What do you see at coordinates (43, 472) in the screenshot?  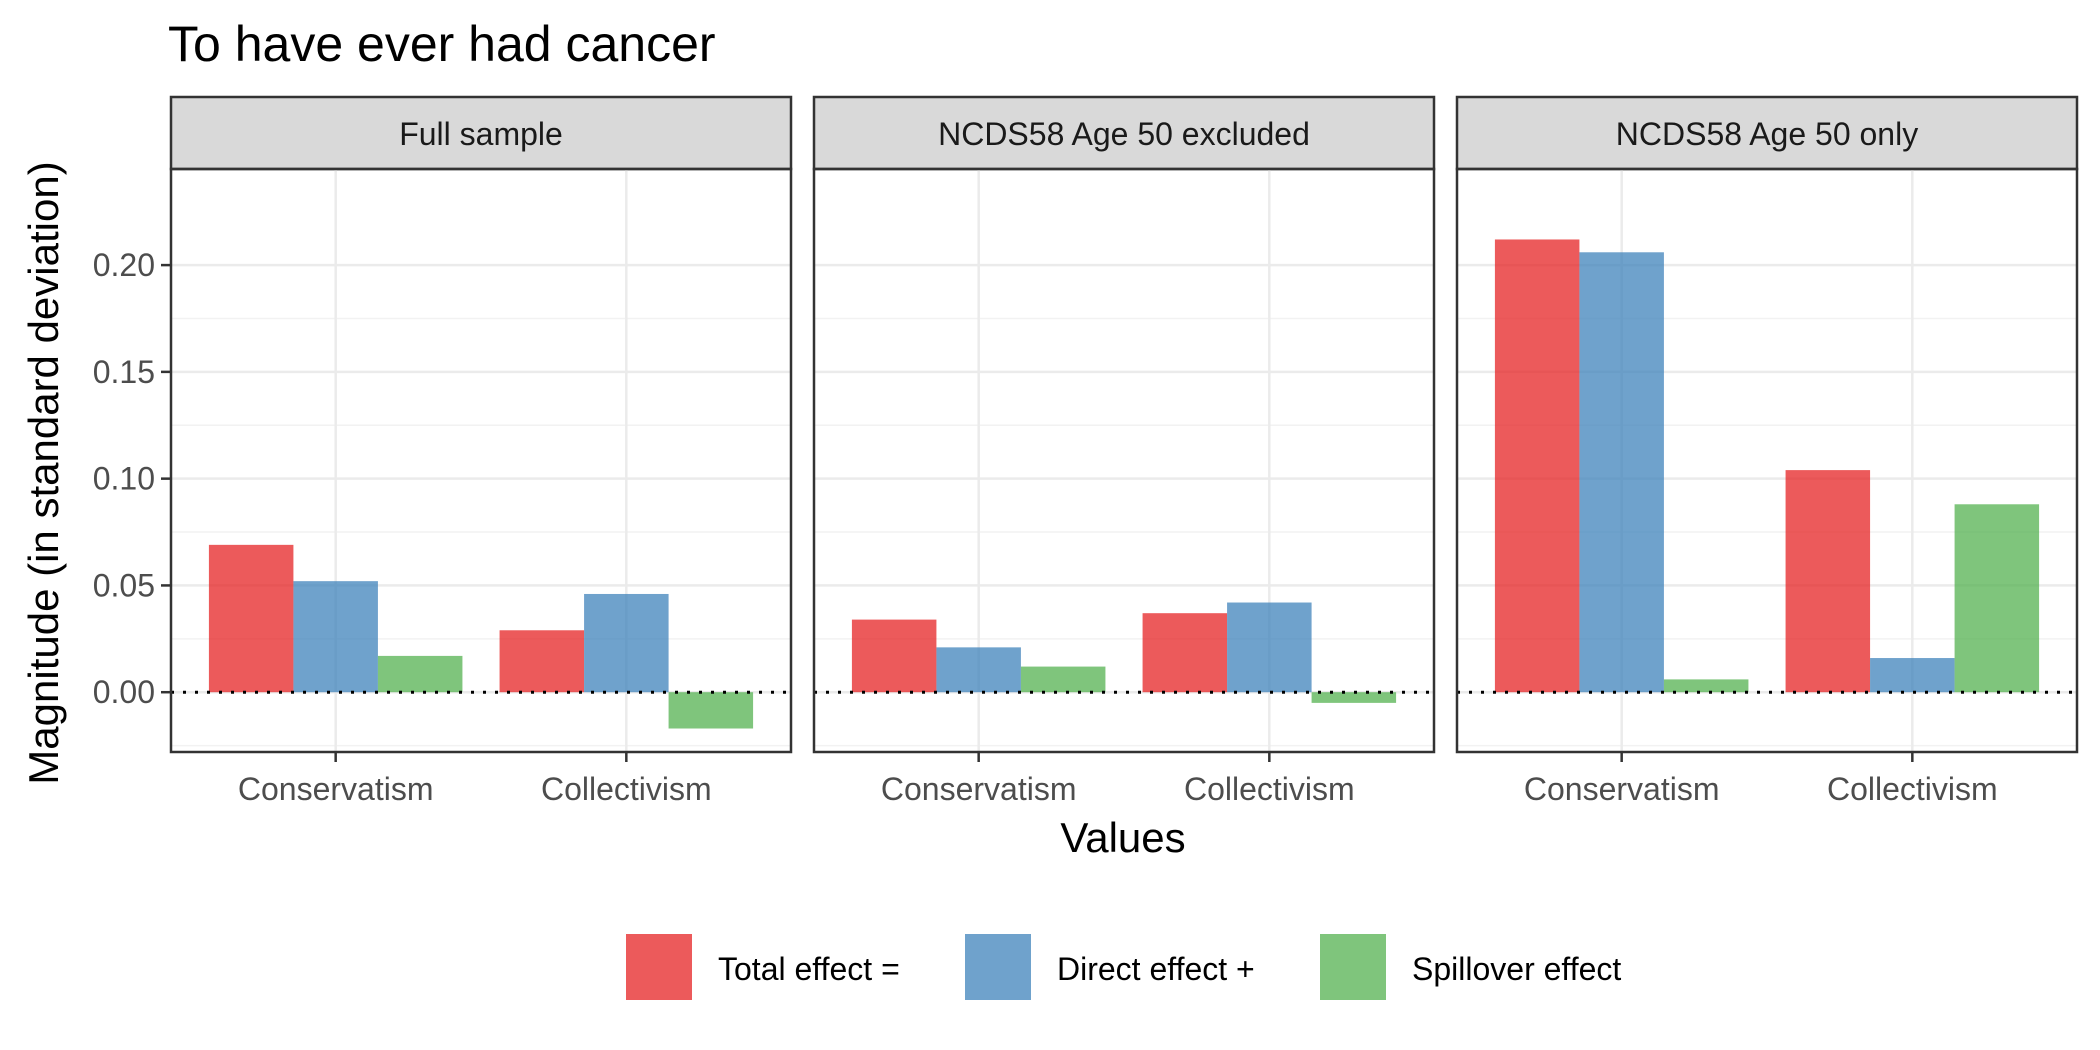 I see `y-axis-title: Magnitude (in standard deviation)` at bounding box center [43, 472].